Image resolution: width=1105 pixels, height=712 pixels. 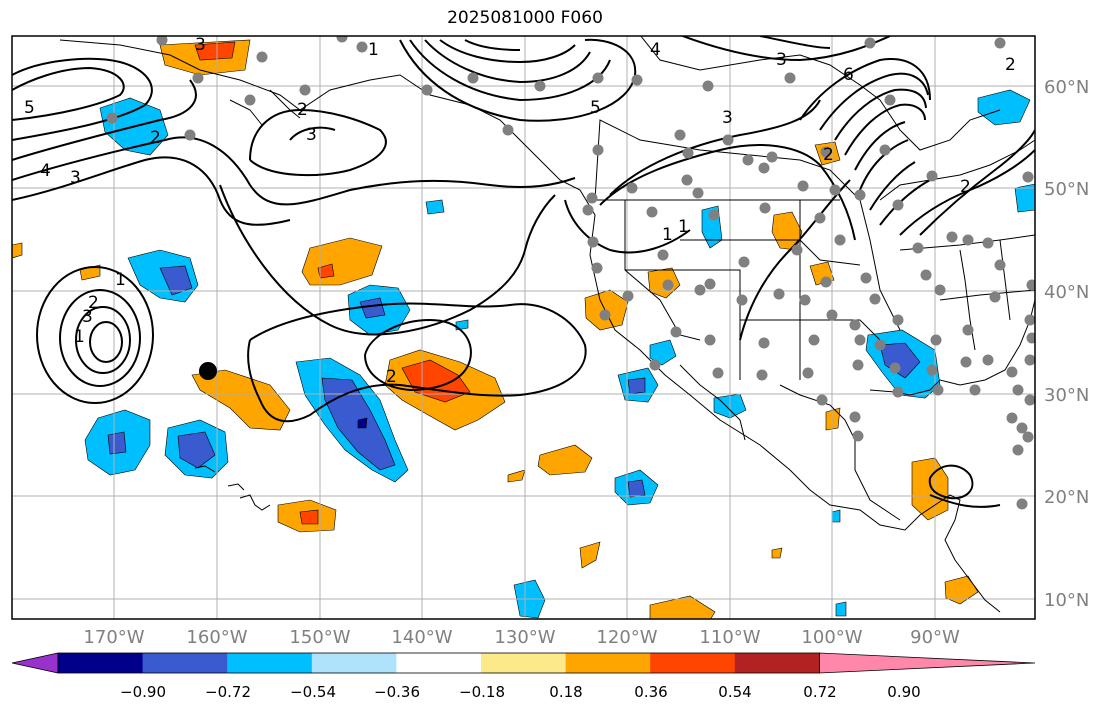 What do you see at coordinates (216, 637) in the screenshot?
I see `lon-label: 160°W` at bounding box center [216, 637].